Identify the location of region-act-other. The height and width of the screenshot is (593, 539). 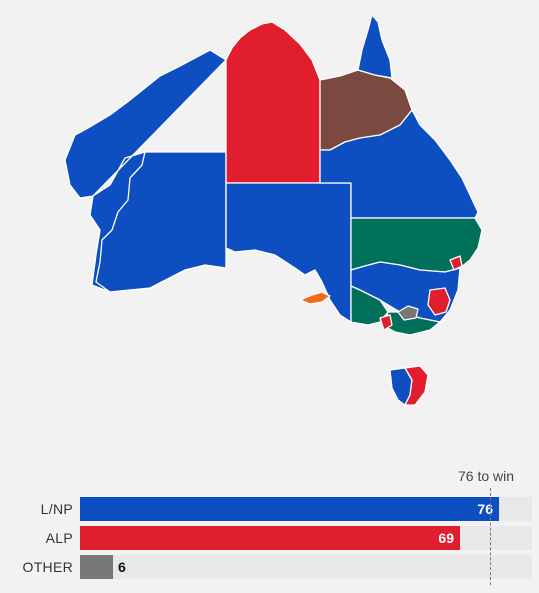
(408, 313).